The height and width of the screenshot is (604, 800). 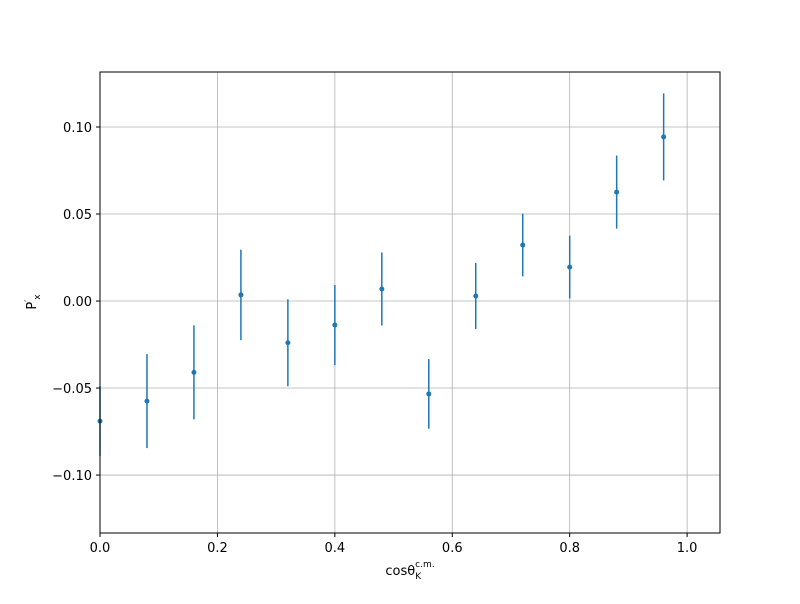 I want to click on y-tick-label: −0.10, so click(x=72, y=476).